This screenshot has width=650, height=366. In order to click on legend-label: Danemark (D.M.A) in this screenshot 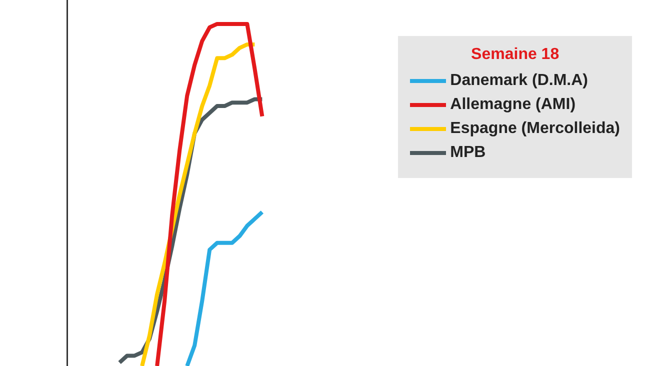, I will do `click(519, 81)`.